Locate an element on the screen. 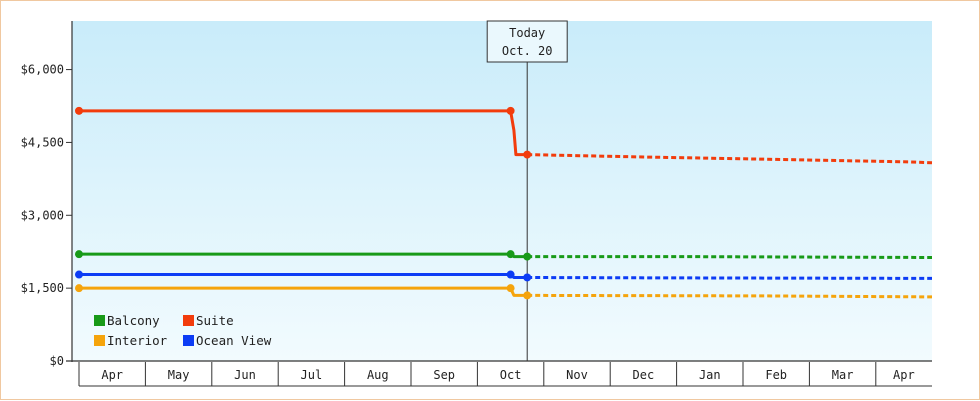 This screenshot has height=401, width=980. x-tick-label: Oct is located at coordinates (511, 375).